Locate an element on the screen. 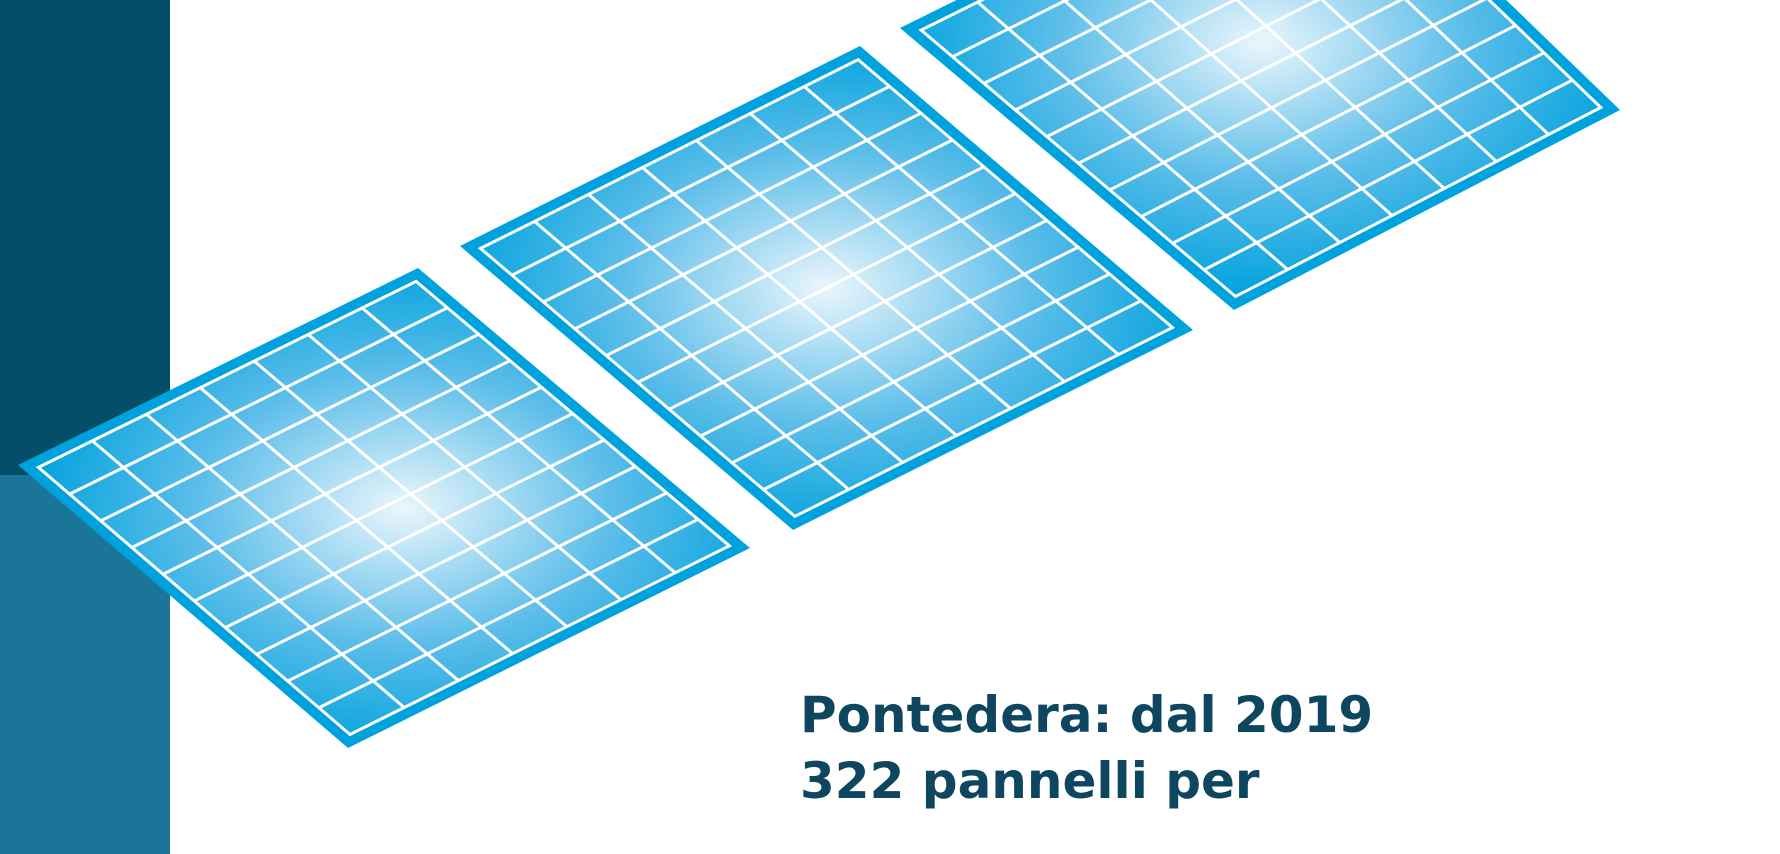 This screenshot has width=1780, height=854. panel-cell-surface is located at coordinates (1261, 149).